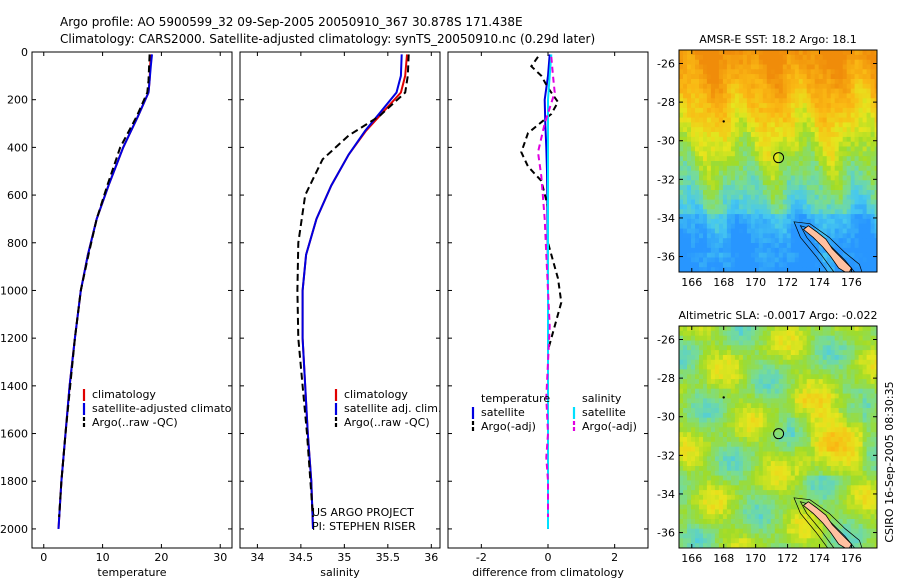 The height and width of the screenshot is (580, 900). Describe the element at coordinates (614, 557) in the screenshot. I see `x-tick-label: 2` at that location.